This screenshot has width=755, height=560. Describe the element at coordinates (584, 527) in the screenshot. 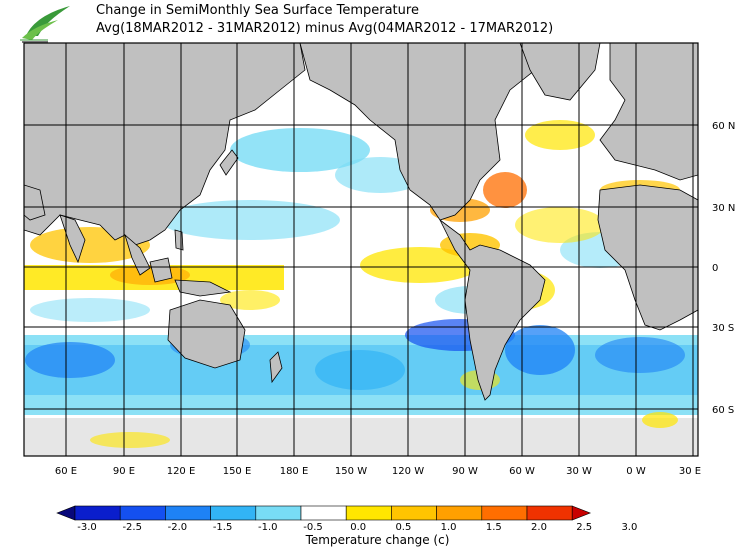

I see `colorbar-tick-label: 2.5` at that location.